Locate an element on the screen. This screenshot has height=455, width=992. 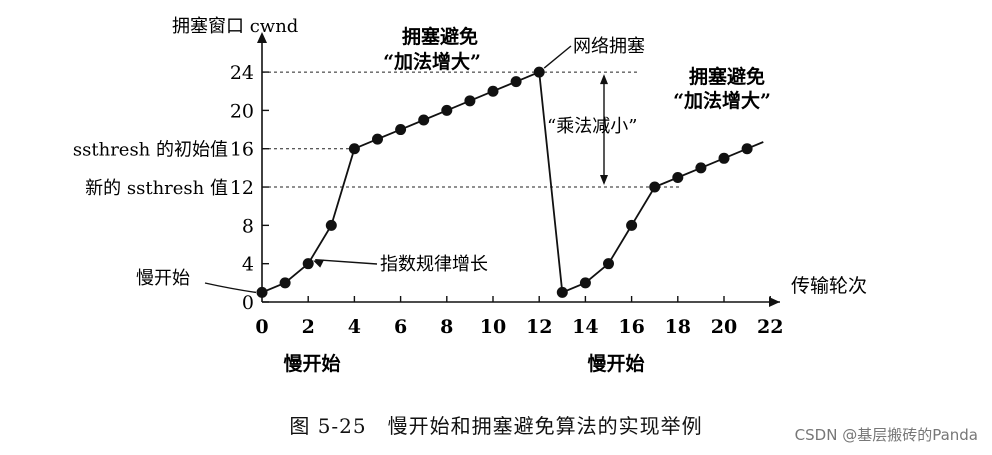
y-tick-label: 20 is located at coordinates (242, 111).